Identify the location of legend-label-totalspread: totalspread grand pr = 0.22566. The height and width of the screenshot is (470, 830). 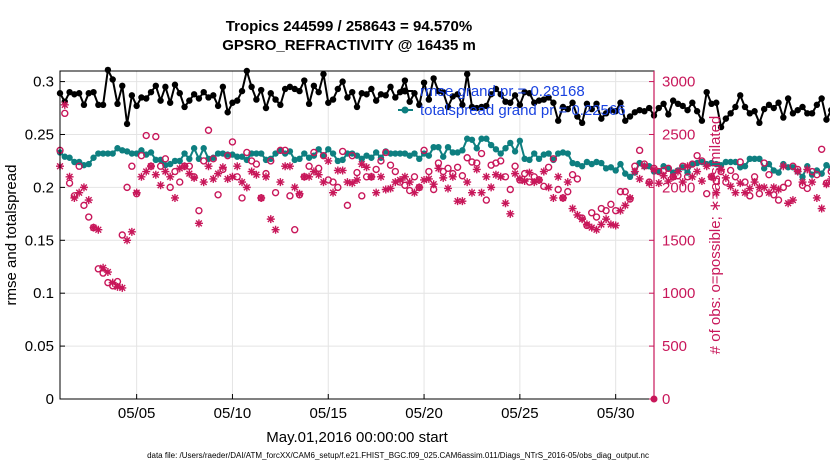
(523, 110).